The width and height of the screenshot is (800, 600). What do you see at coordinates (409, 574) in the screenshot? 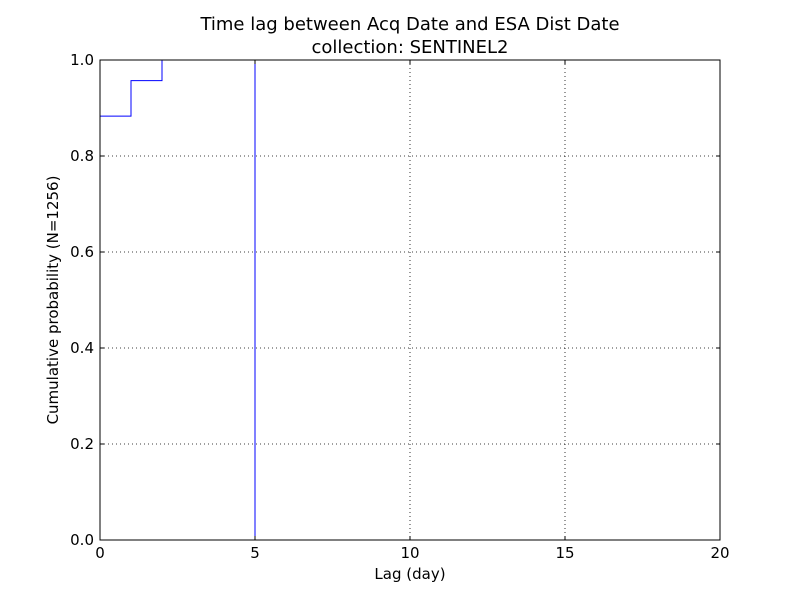
I see `x-axis-label: Lag (day)` at bounding box center [409, 574].